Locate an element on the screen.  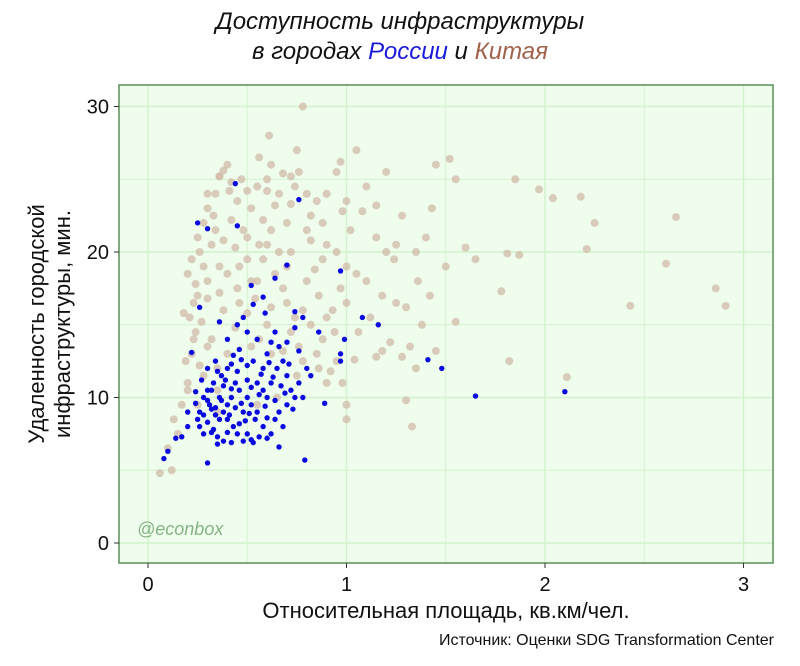
y-axis-label-line1: Удаленность городской is located at coordinates (36, 324).